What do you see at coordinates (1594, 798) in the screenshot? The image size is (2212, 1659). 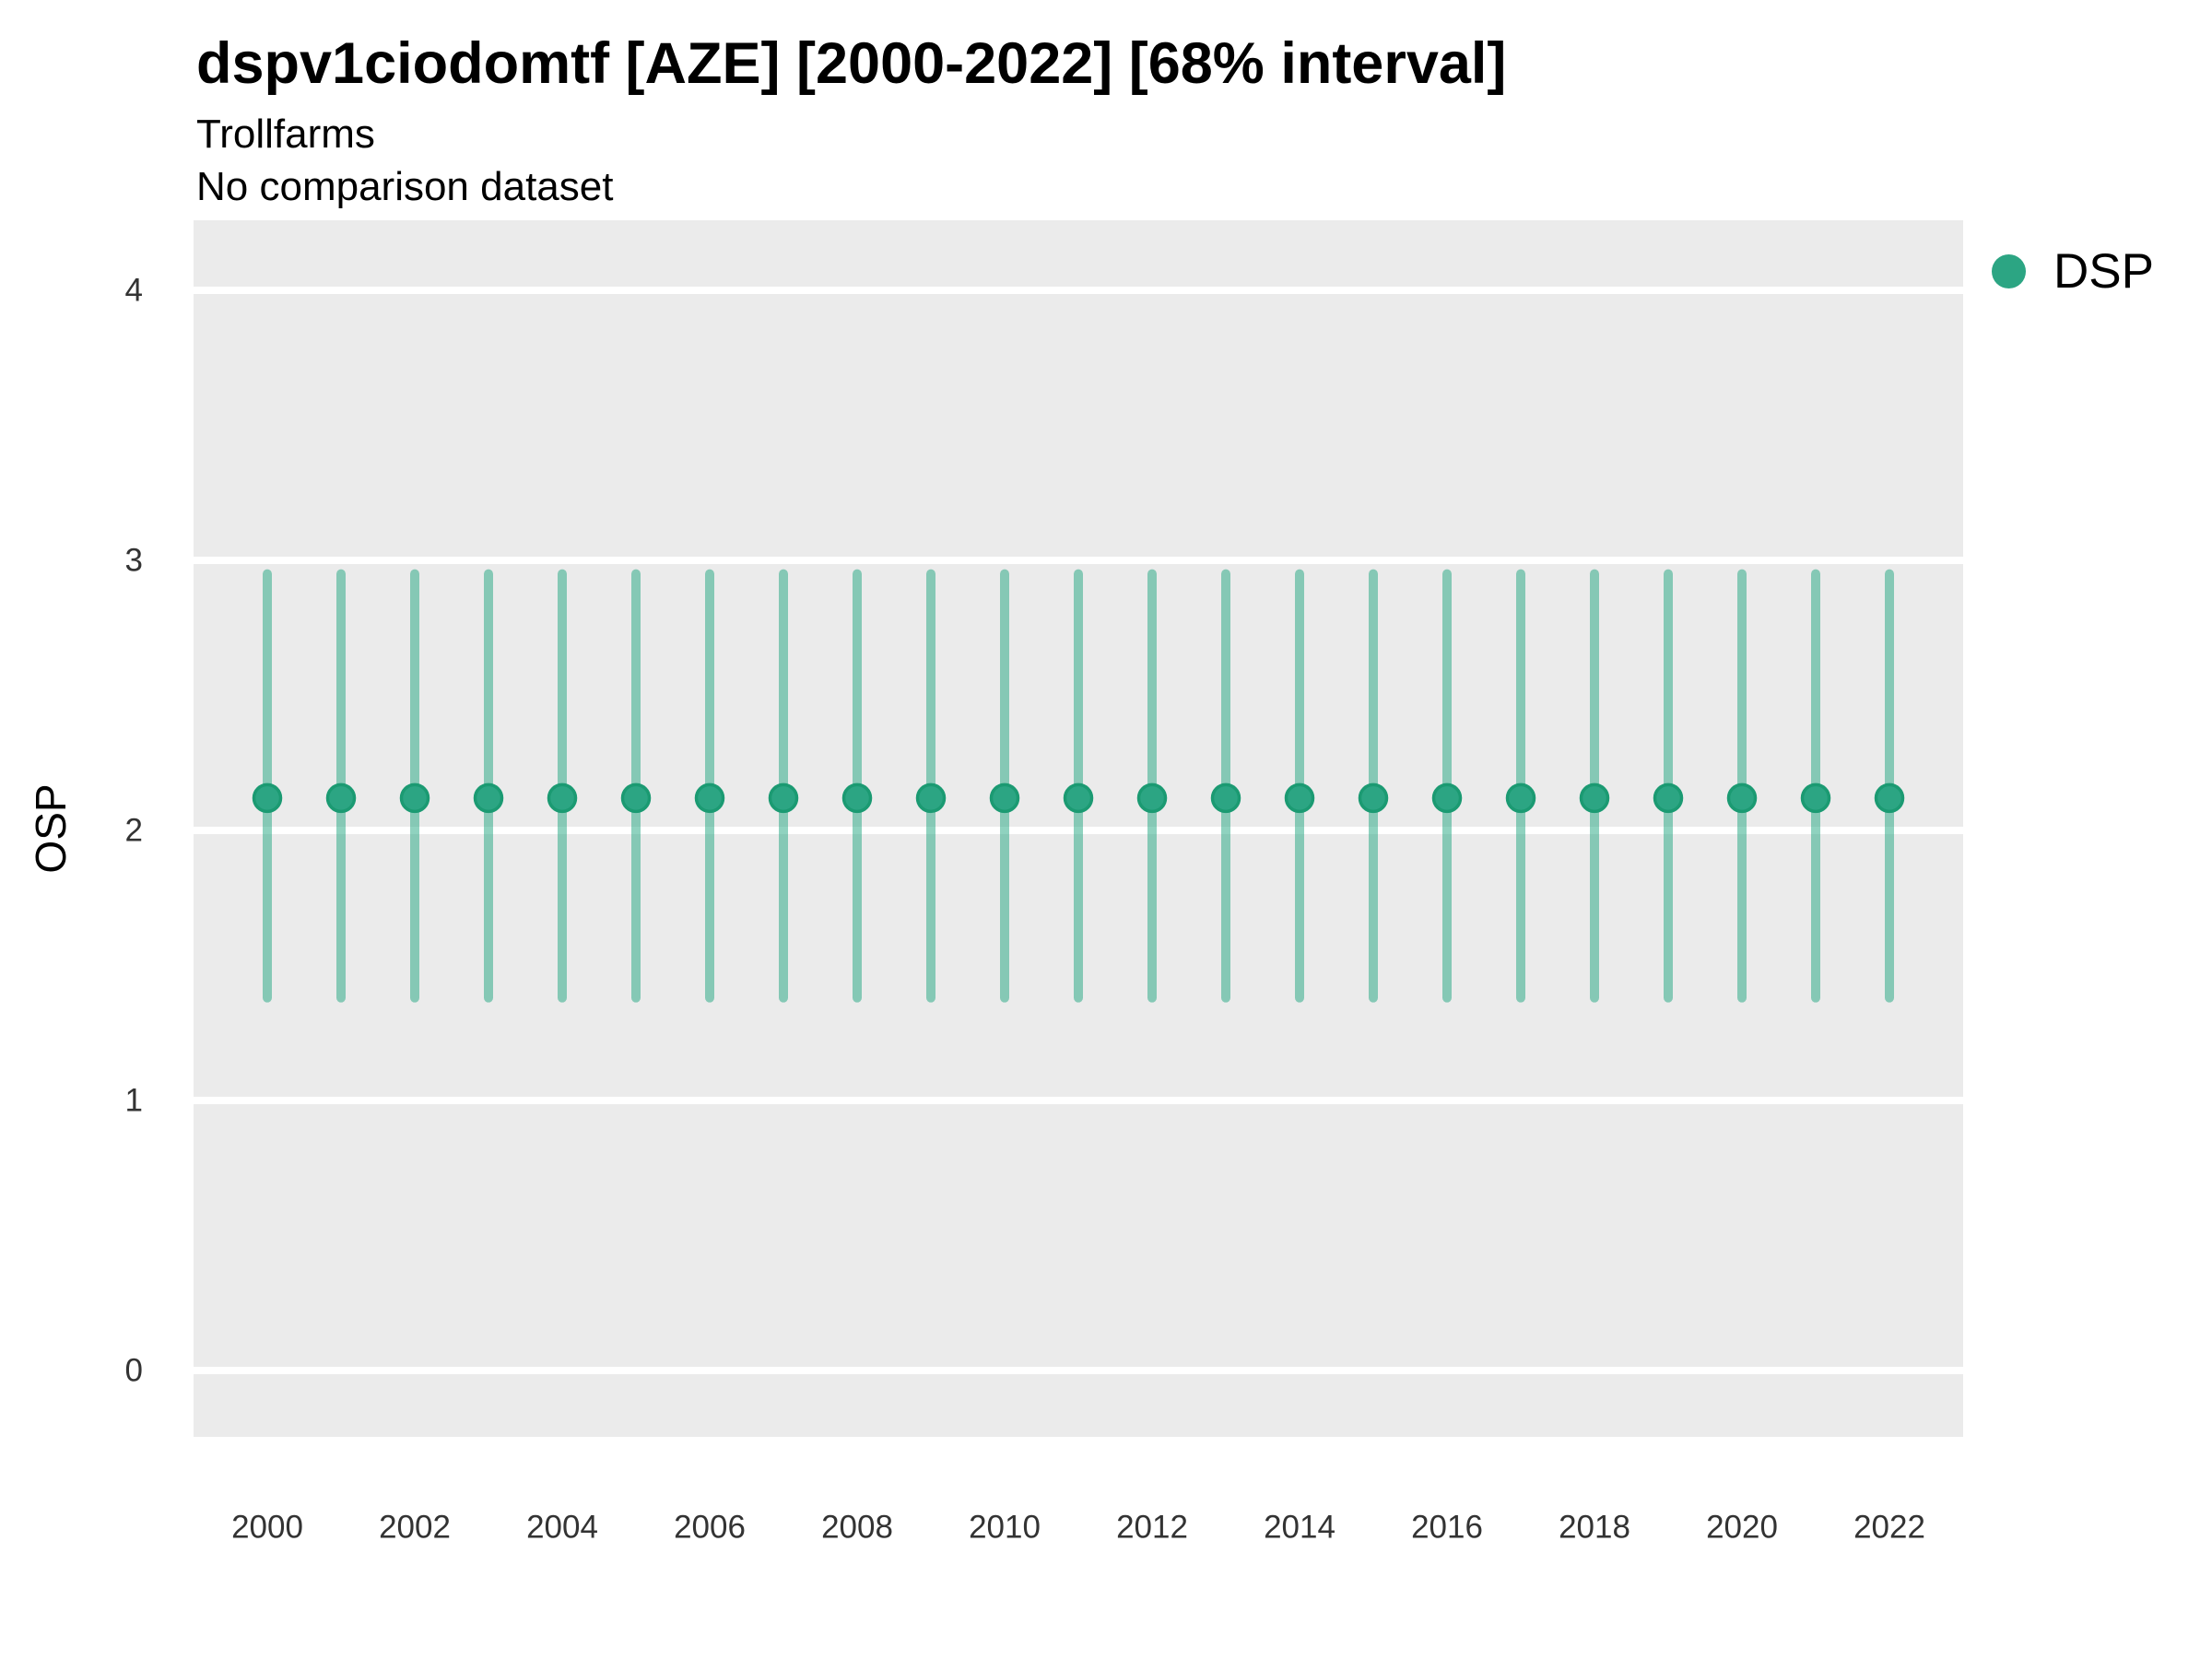 I see `data-point-dsp-2018` at bounding box center [1594, 798].